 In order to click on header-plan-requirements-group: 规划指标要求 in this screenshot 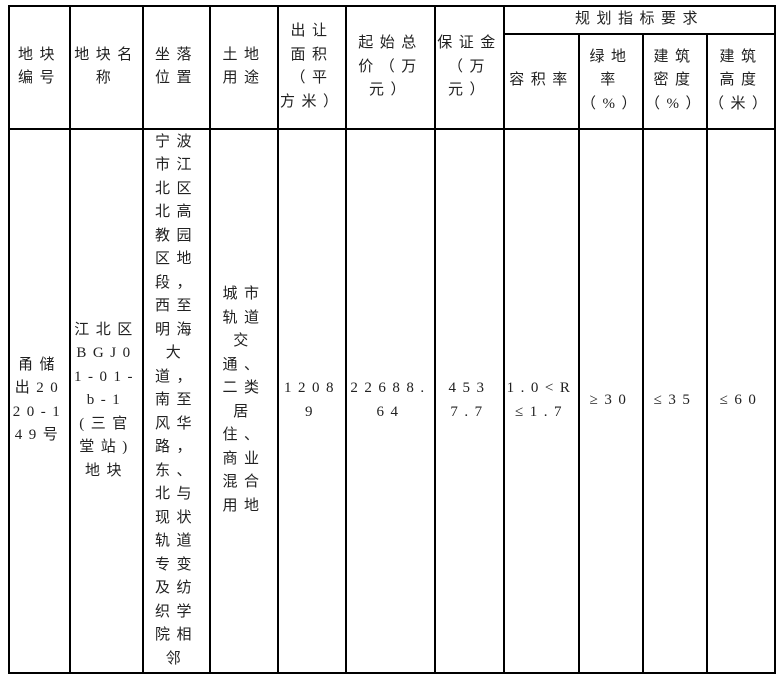, I will do `click(639, 20)`.